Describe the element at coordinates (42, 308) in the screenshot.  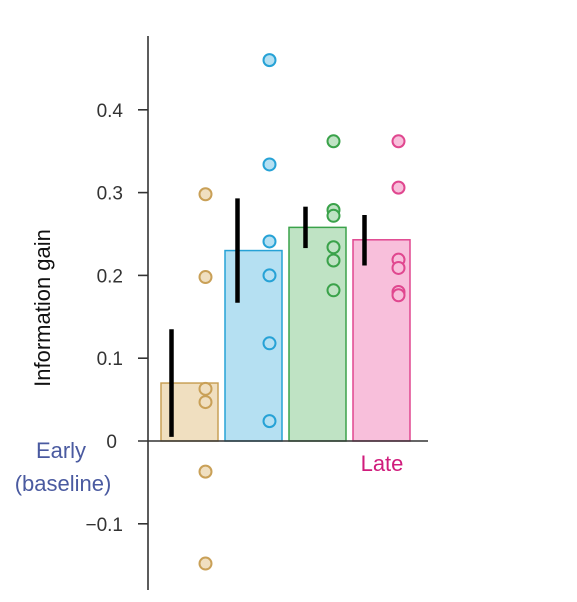
I see `y-axis-title: Information gain` at that location.